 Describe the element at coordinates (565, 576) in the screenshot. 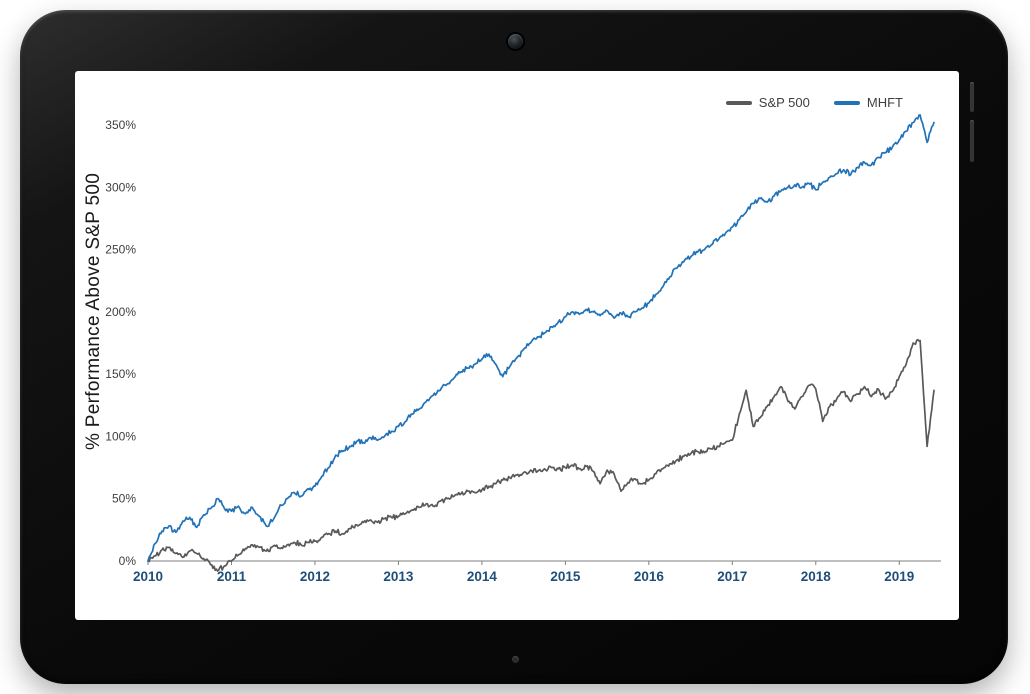

I see `svg-text: 2015` at that location.